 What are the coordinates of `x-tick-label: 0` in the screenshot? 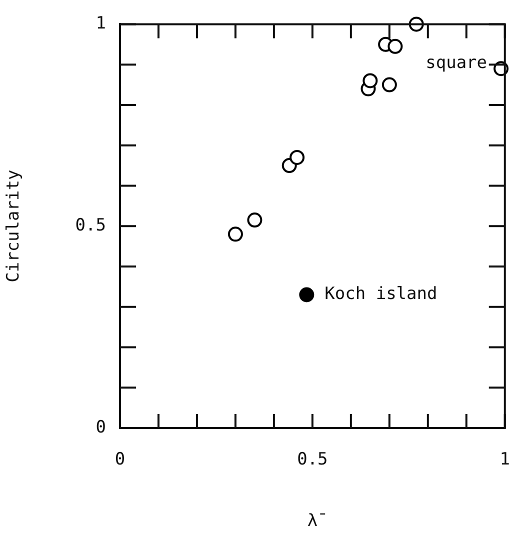 It's located at (120, 460).